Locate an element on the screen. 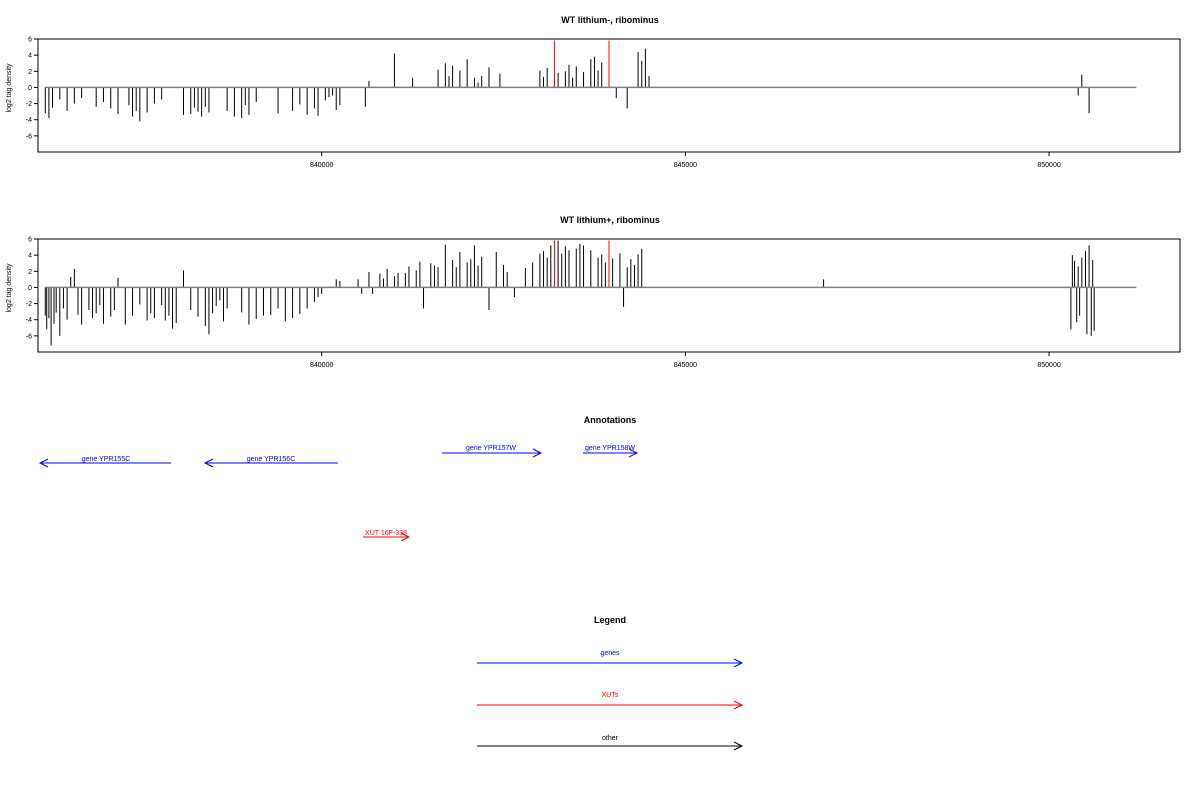  annotation-label: gene YPR158W is located at coordinates (610, 448).